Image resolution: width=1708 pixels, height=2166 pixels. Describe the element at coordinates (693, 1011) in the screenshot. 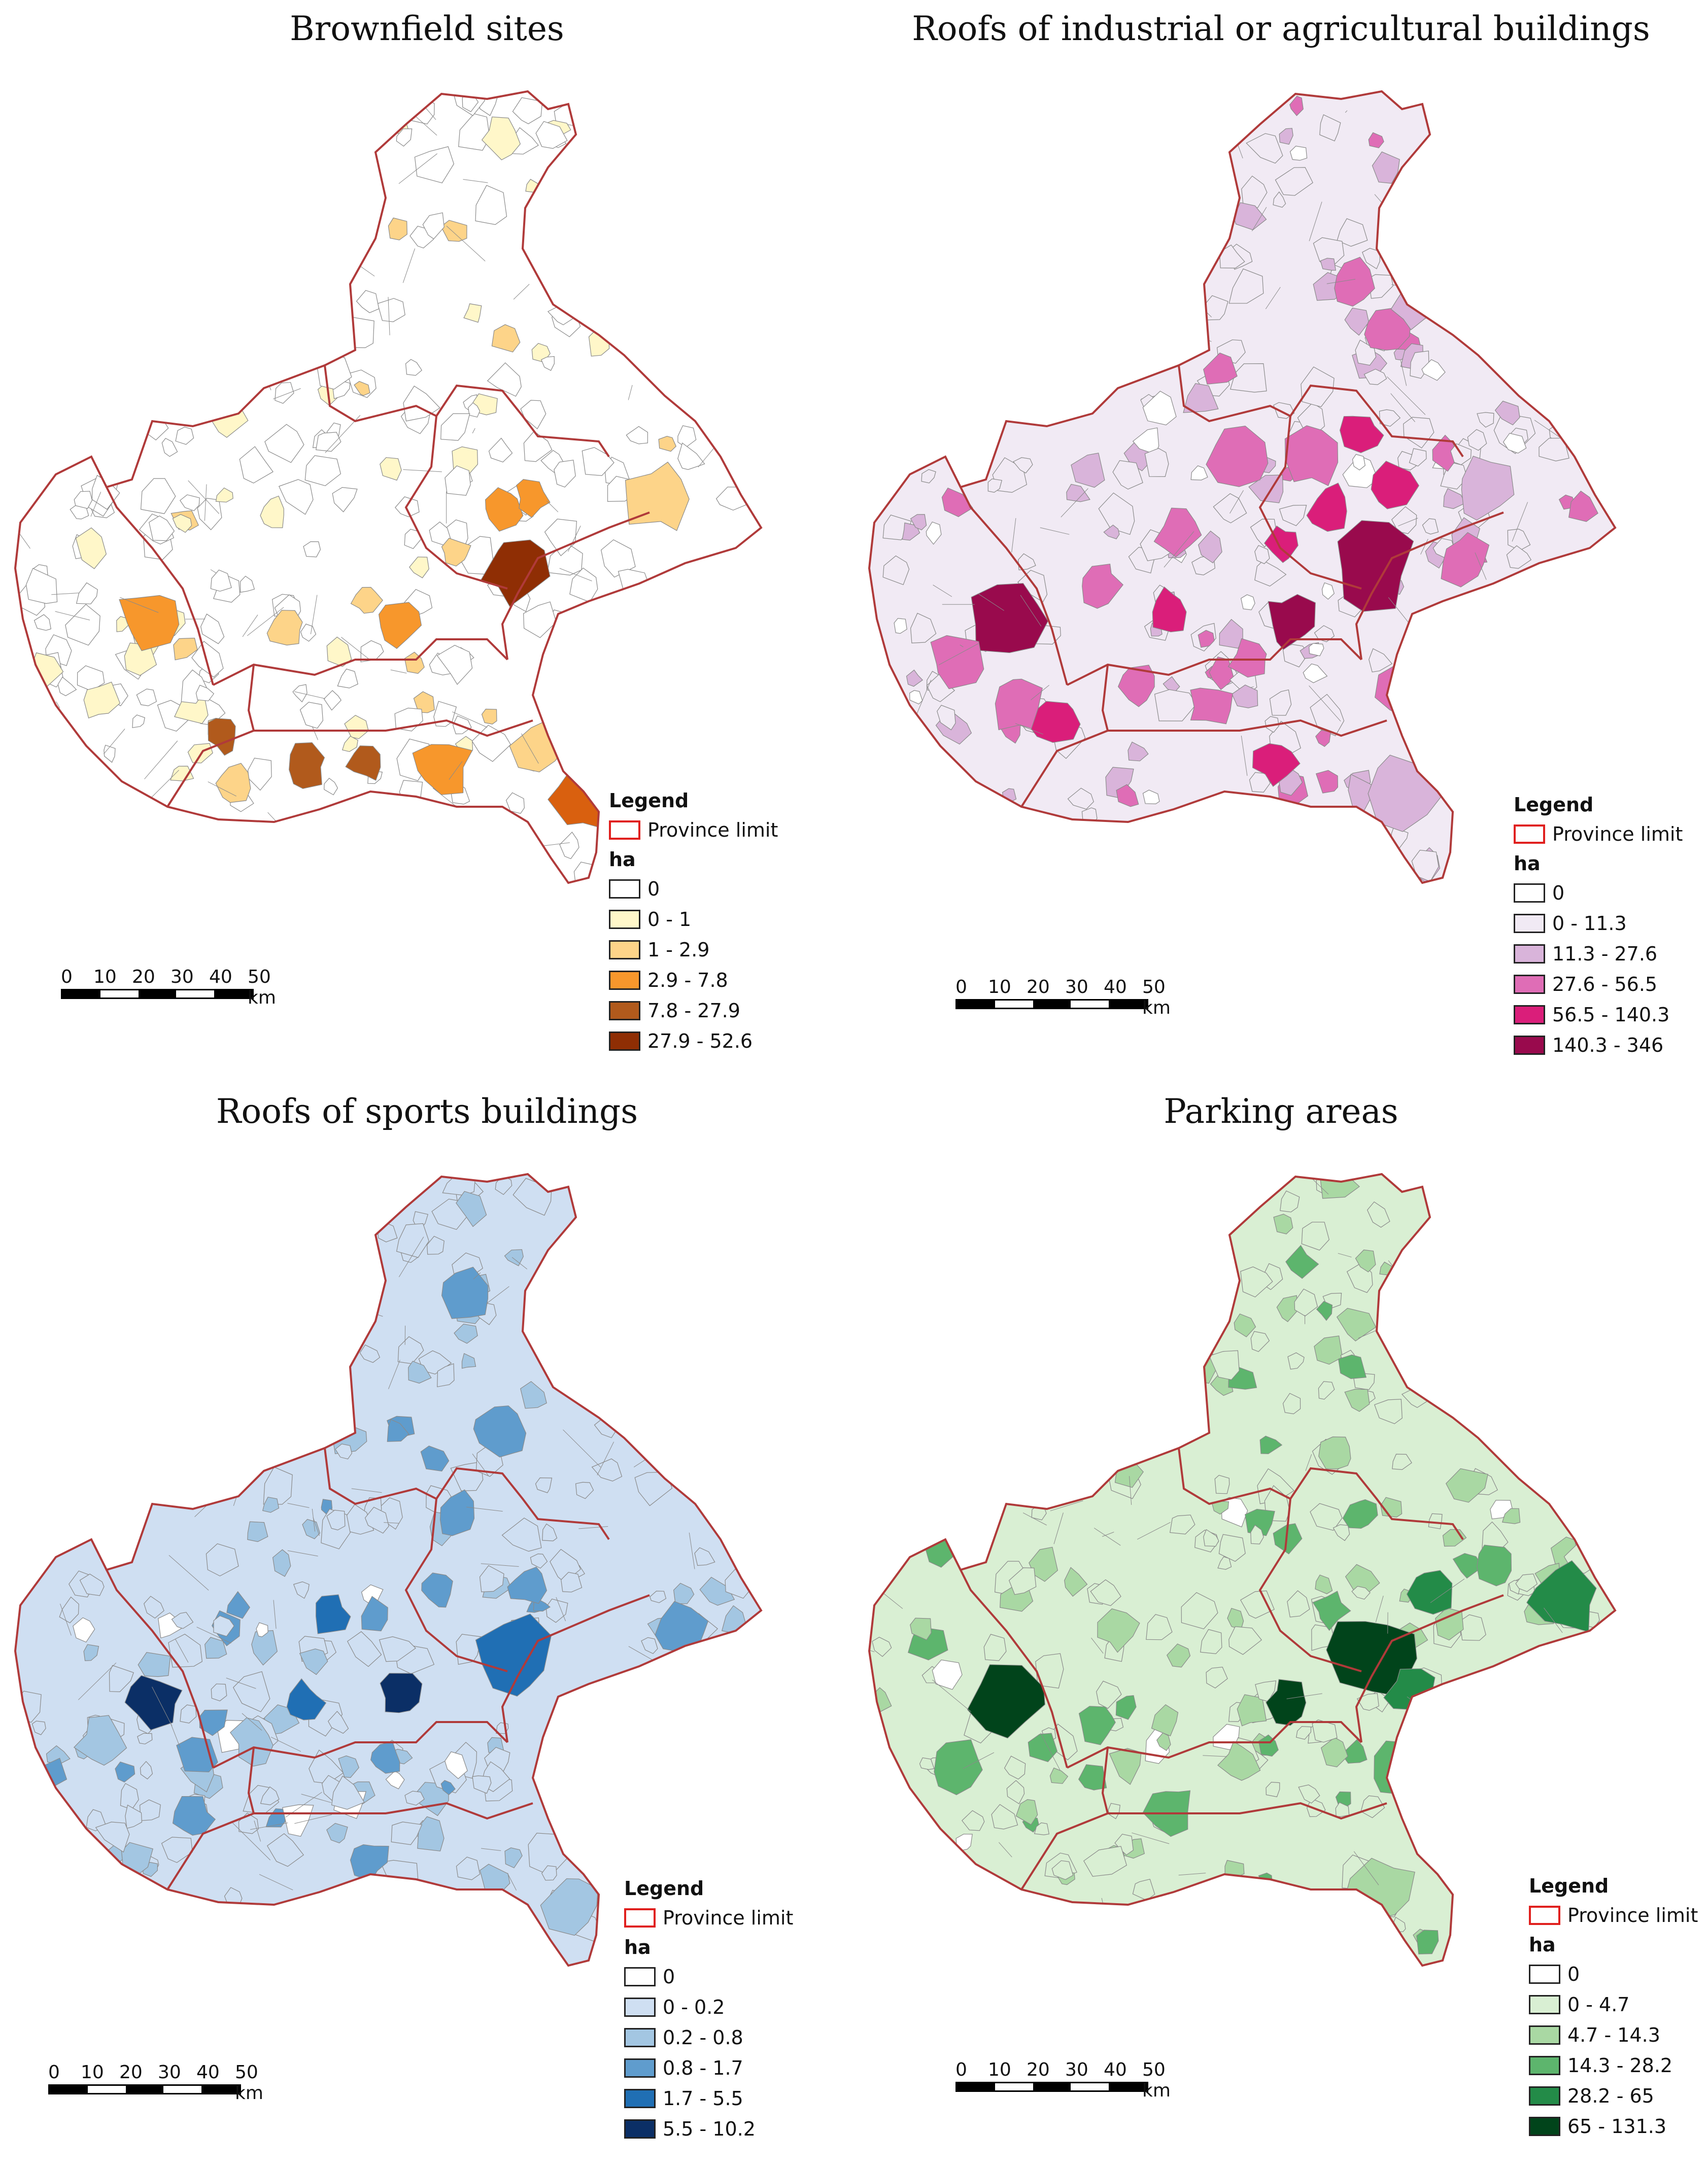

I see `legend-label: 7.8 - 27.9` at that location.